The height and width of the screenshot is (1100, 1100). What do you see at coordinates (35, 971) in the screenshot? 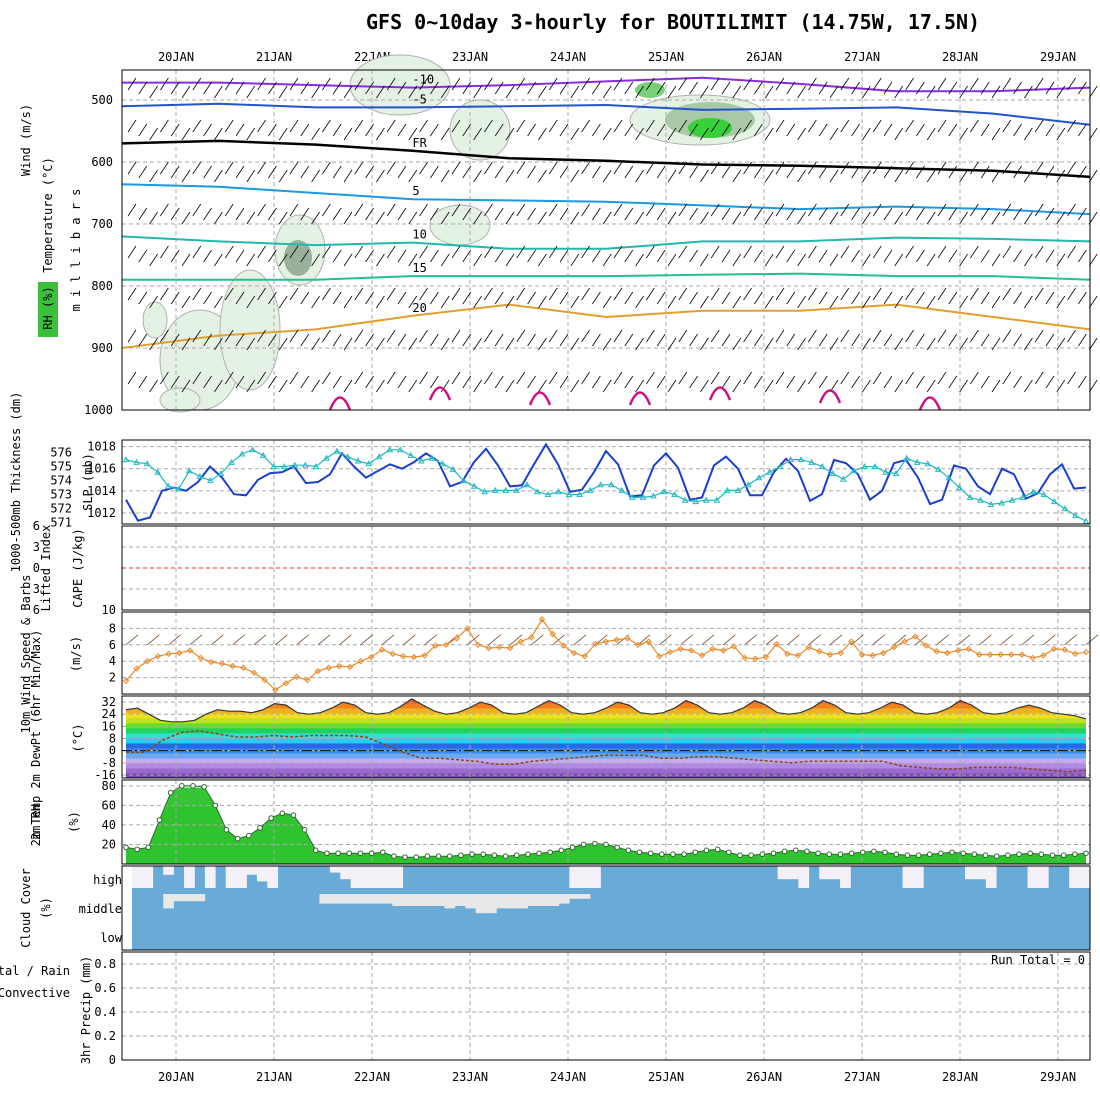
I see `precip-total-label: Total / Rain` at bounding box center [35, 971].